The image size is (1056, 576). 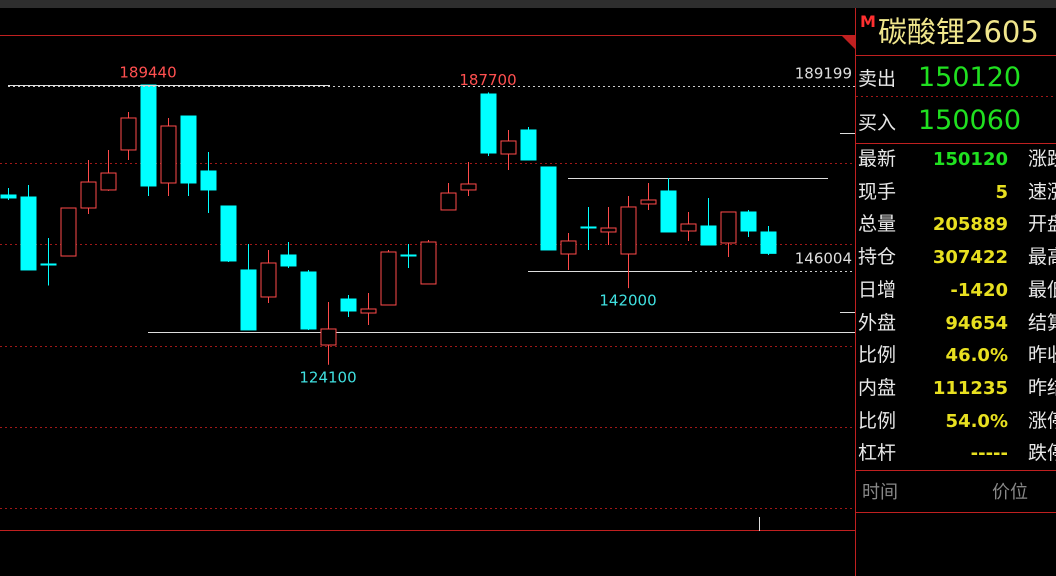 What do you see at coordinates (848, 42) in the screenshot?
I see `corner-mark` at bounding box center [848, 42].